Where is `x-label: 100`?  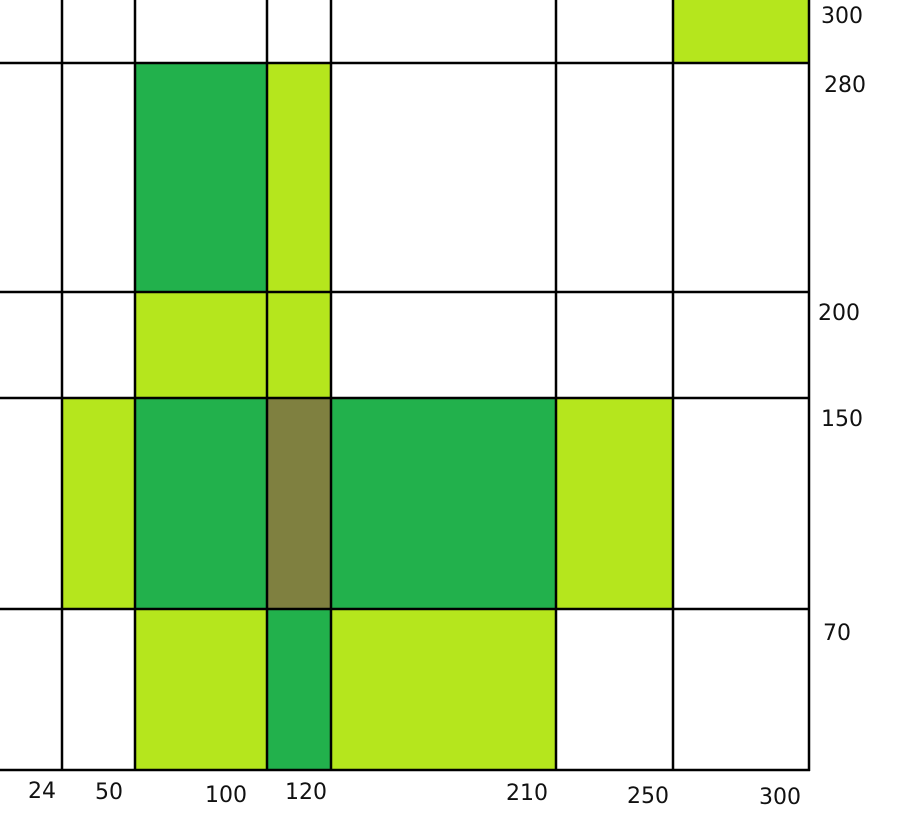
x-label: 100 is located at coordinates (226, 795).